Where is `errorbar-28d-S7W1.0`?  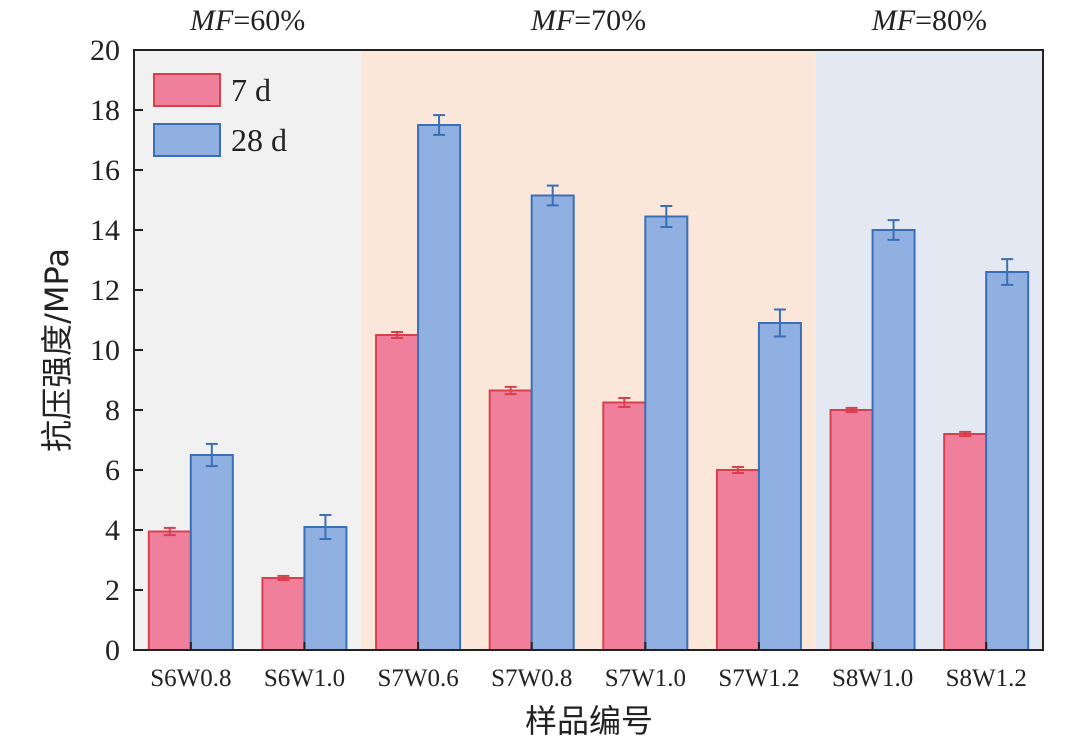
errorbar-28d-S7W1.0 is located at coordinates (666, 216).